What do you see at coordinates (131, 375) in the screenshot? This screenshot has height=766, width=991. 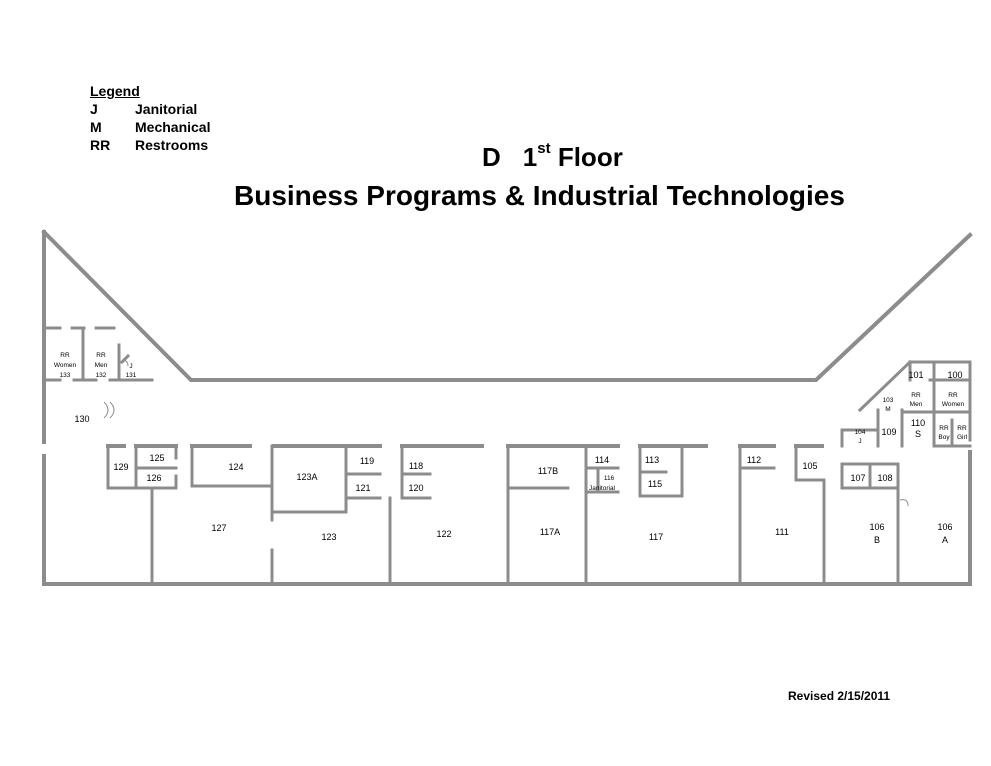 I see `room-131-number: 131` at bounding box center [131, 375].